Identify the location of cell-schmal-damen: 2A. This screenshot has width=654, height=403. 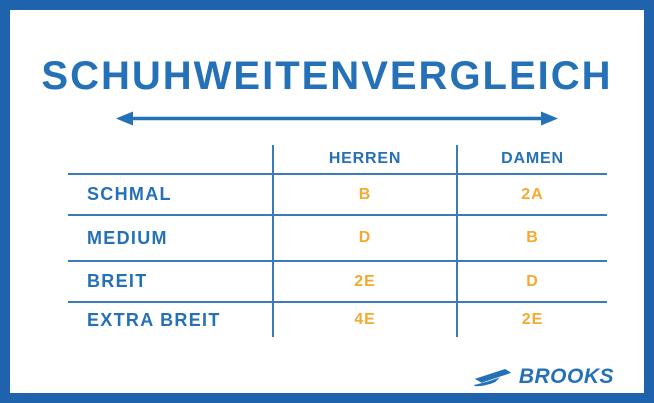
(531, 193).